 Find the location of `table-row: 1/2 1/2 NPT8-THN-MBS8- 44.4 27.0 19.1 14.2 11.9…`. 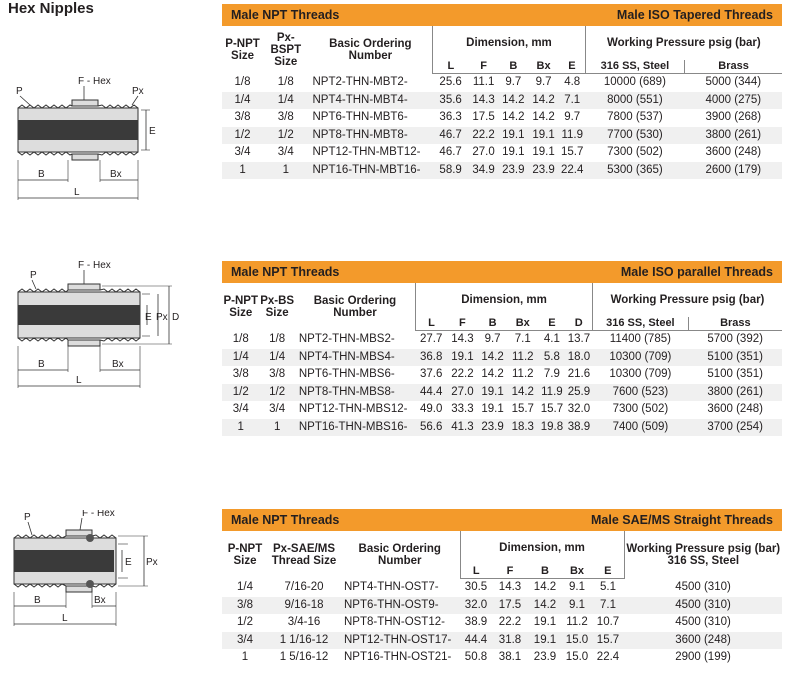

table-row: 1/2 1/2 NPT8-THN-MBS8- 44.4 27.0 19.1 14.2 11.9… is located at coordinates (502, 392).